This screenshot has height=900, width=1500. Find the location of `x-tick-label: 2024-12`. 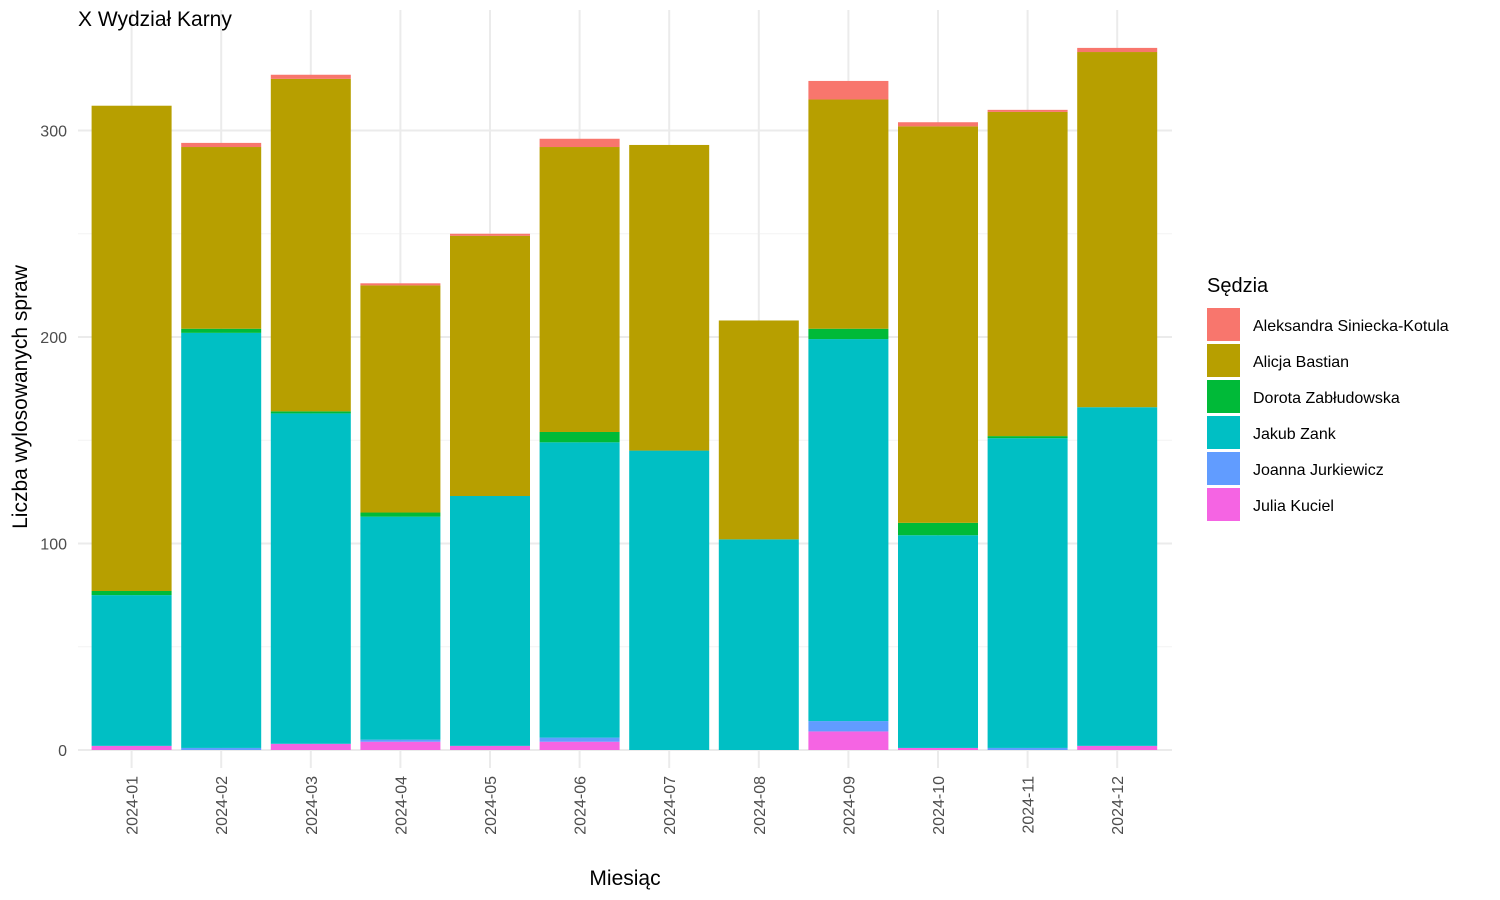

x-tick-label: 2024-12 is located at coordinates (1118, 805).